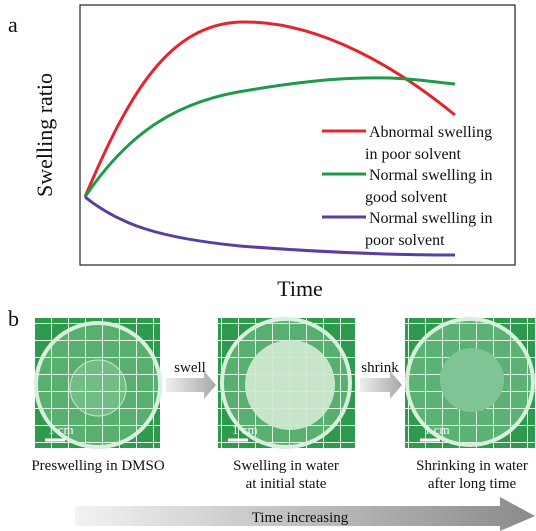  I want to click on caption: after long time, so click(472, 484).